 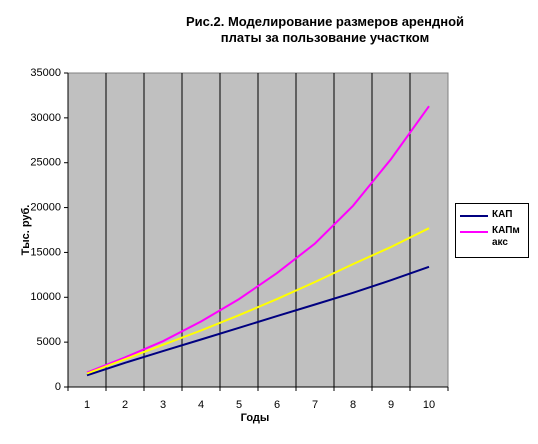 I want to click on y-tick-label: 10000, so click(x=45, y=297).